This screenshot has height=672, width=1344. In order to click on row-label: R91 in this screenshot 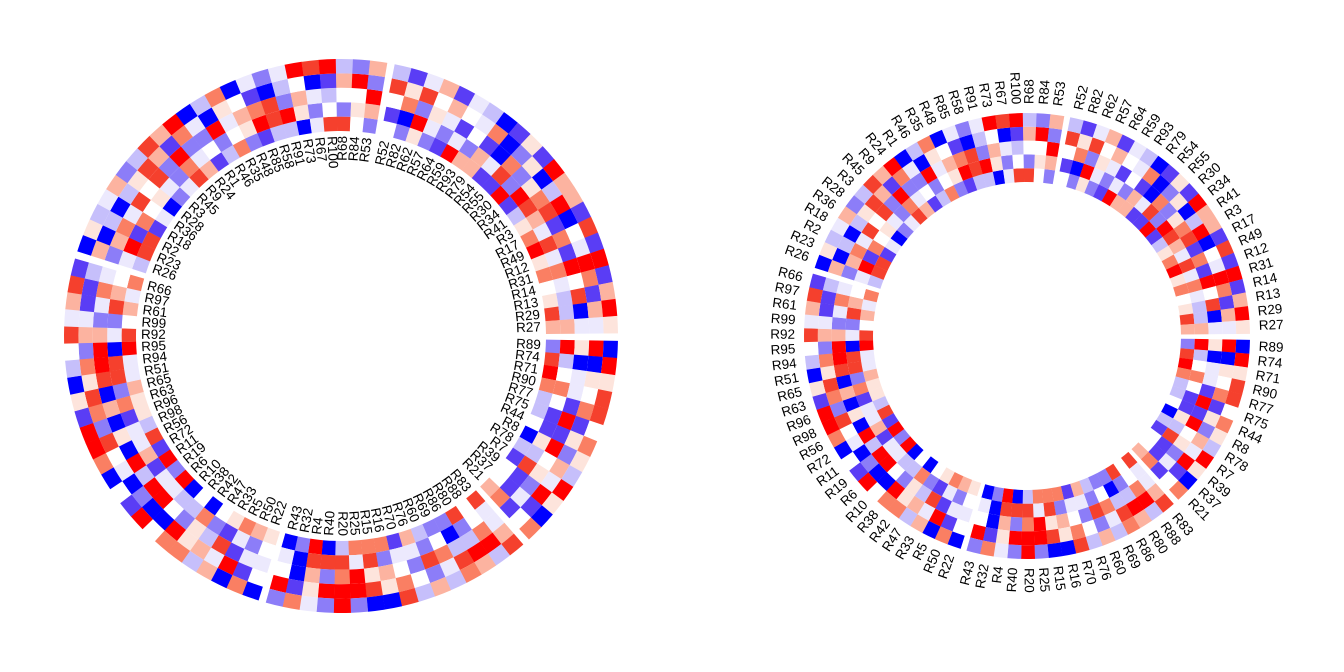, I will do `click(971, 98)`.